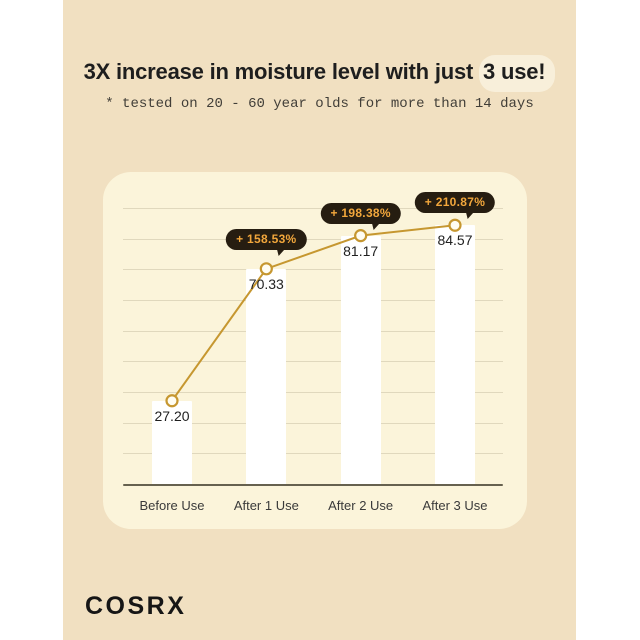  I want to click on headline-text: 3X increase in moisture level with just, so click(281, 71).